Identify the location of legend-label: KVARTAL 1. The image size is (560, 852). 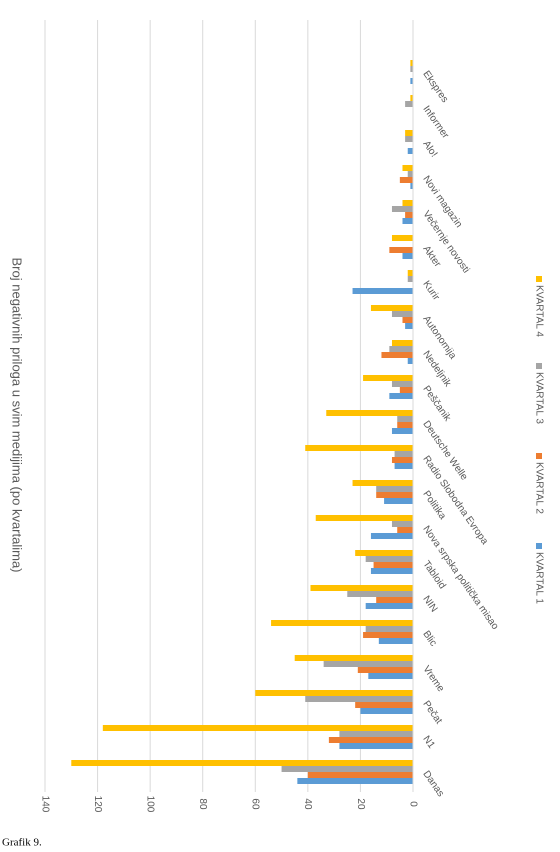
(538, 578).